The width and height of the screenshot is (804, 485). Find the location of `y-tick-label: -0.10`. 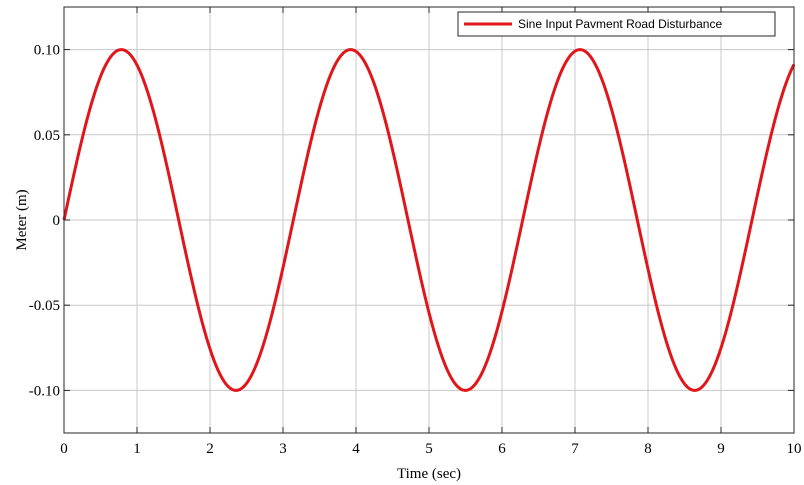

y-tick-label: -0.10 is located at coordinates (44, 391).